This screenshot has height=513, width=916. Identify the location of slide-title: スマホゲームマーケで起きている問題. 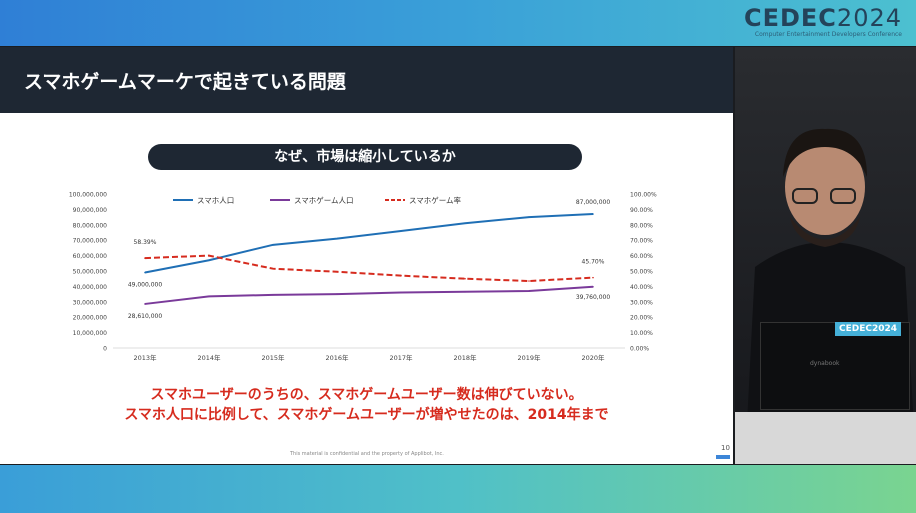
(185, 82).